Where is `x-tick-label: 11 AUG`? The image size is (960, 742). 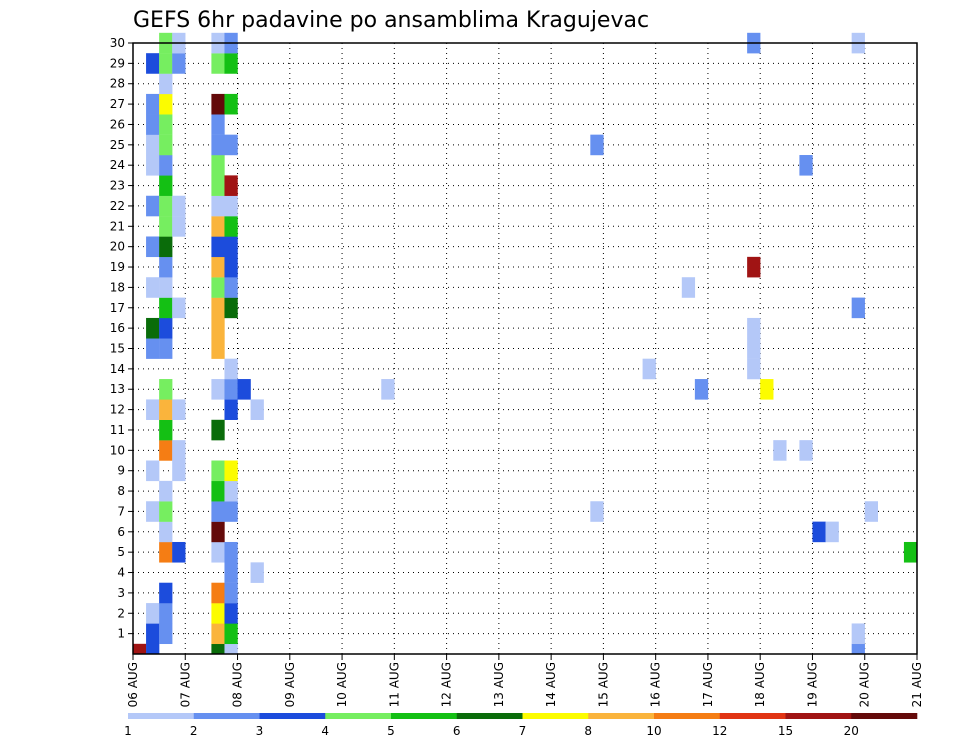 x-tick-label: 11 AUG is located at coordinates (394, 684).